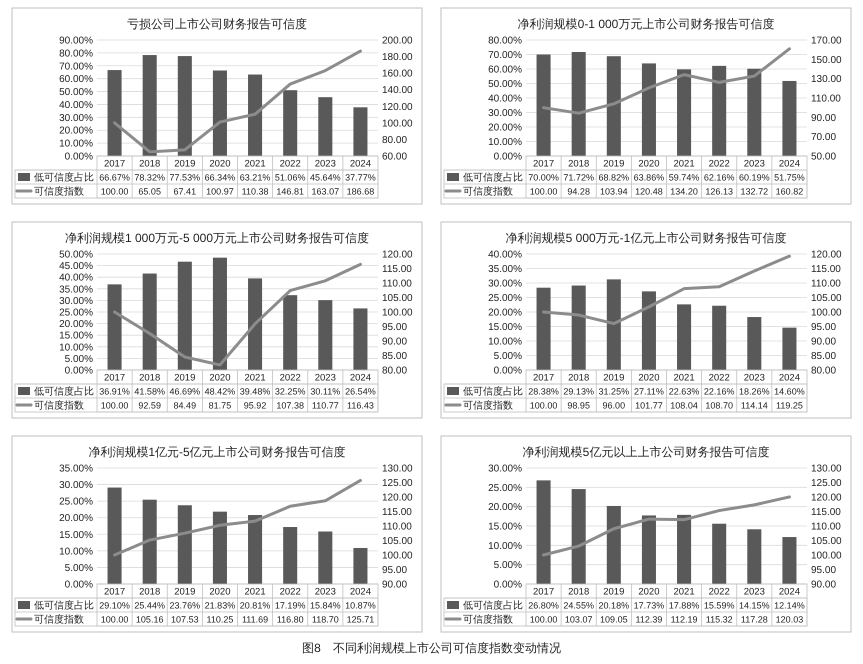 The height and width of the screenshot is (664, 863). What do you see at coordinates (684, 191) in the screenshot?
I see `data-label: 134.20` at bounding box center [684, 191].